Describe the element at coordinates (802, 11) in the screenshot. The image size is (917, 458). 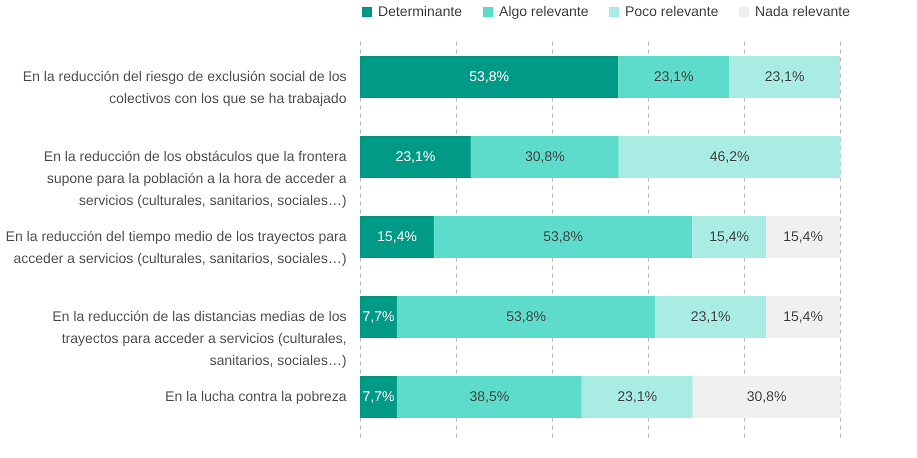
I see `legend-label: Nada relevante` at that location.